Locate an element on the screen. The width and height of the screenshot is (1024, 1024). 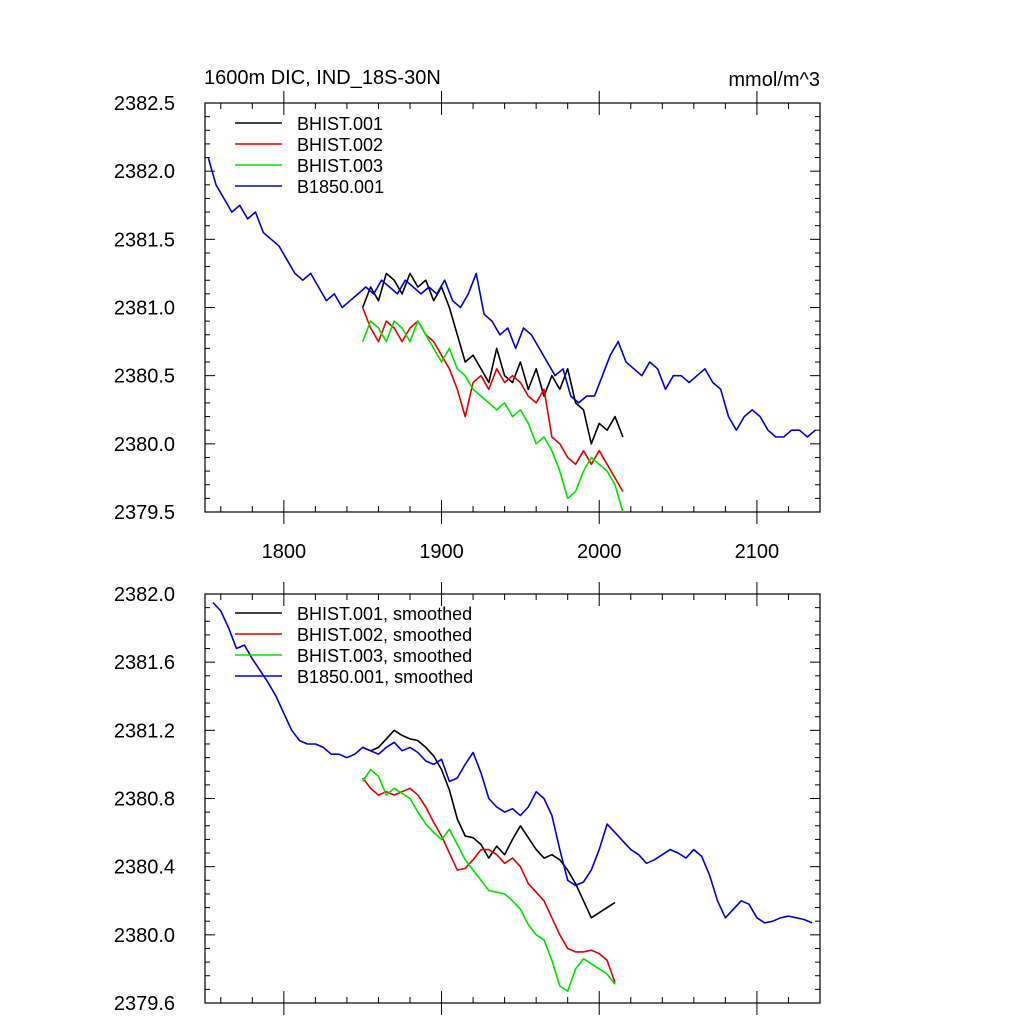
y-tick-label: 2382.5 is located at coordinates (144, 104).